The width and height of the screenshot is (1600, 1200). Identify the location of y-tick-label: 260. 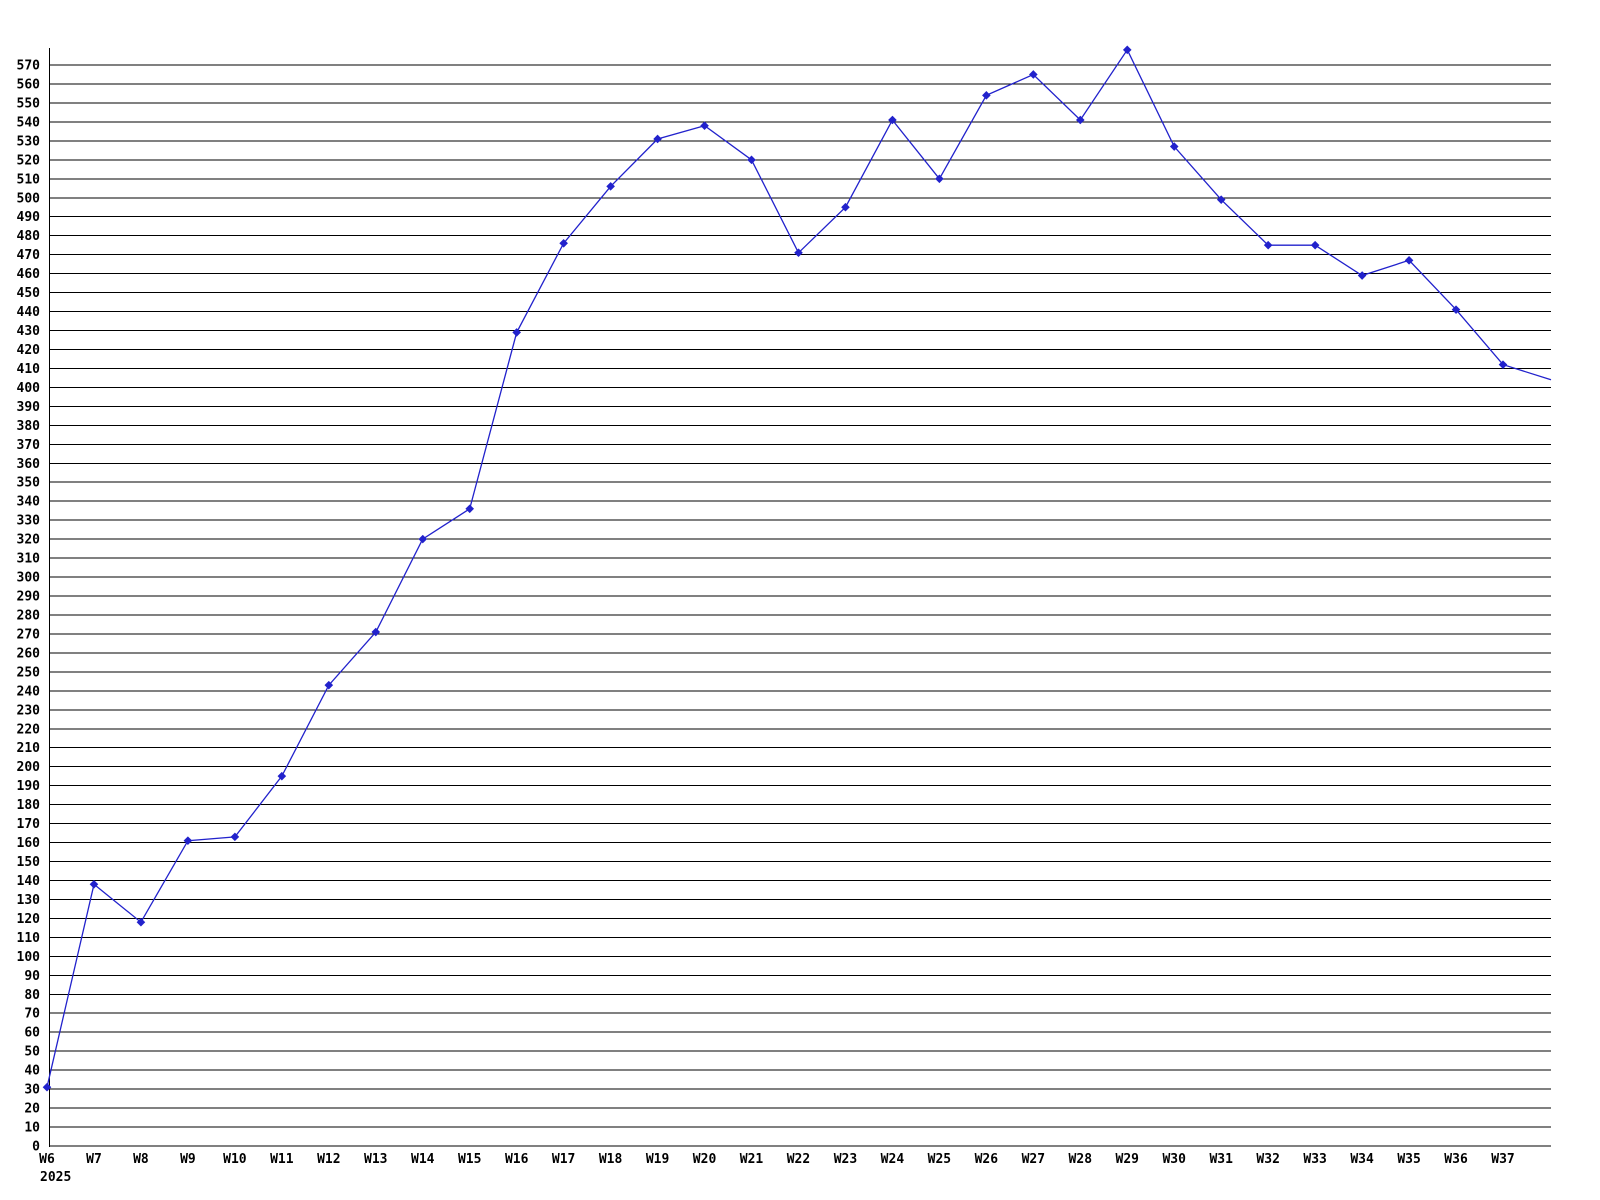
(29, 653).